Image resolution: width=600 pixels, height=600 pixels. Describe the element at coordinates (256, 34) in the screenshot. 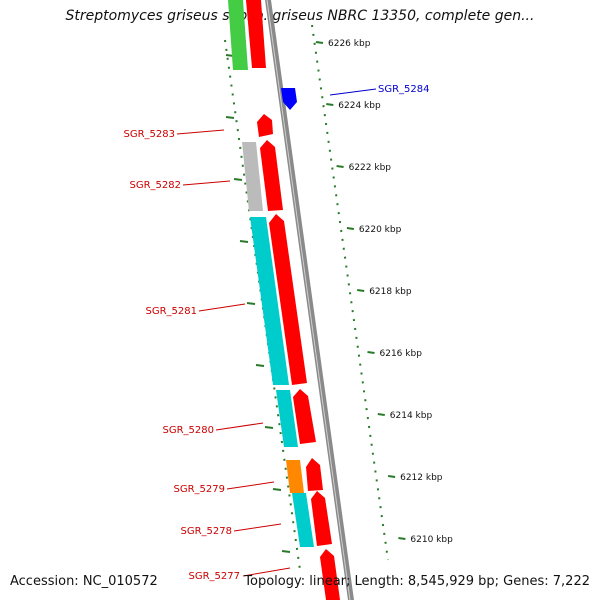

I see `gene-red-top` at that location.